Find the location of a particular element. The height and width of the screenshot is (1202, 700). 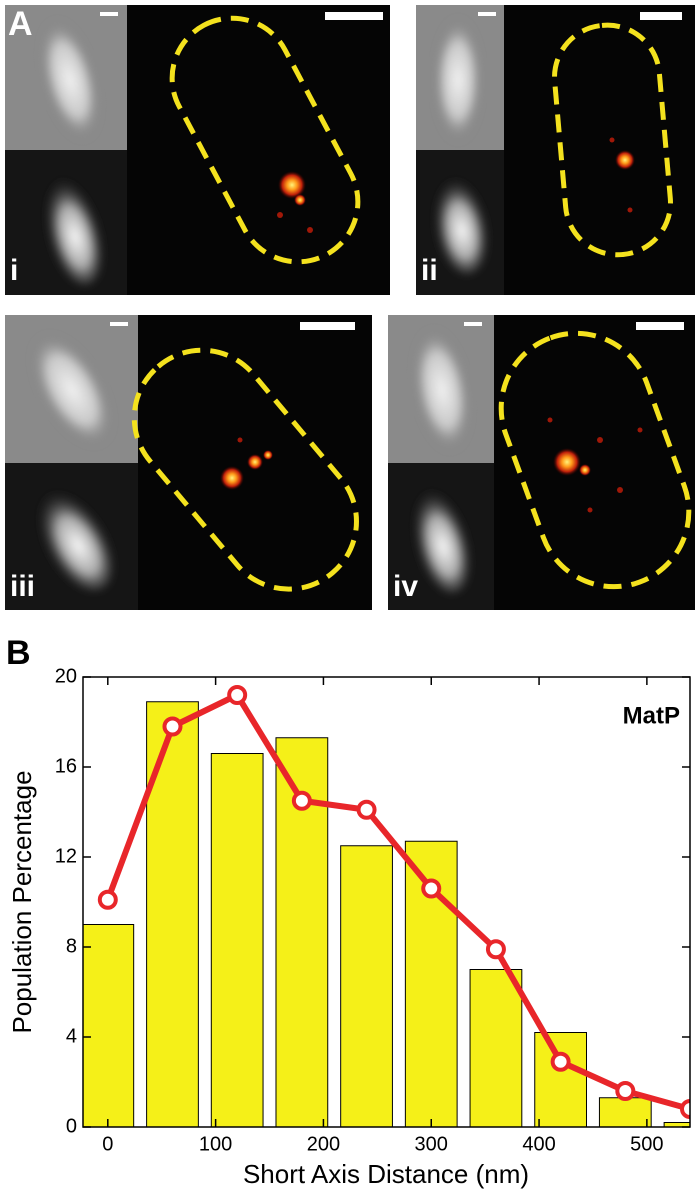

y-tick-label: 20 is located at coordinates (66, 676).